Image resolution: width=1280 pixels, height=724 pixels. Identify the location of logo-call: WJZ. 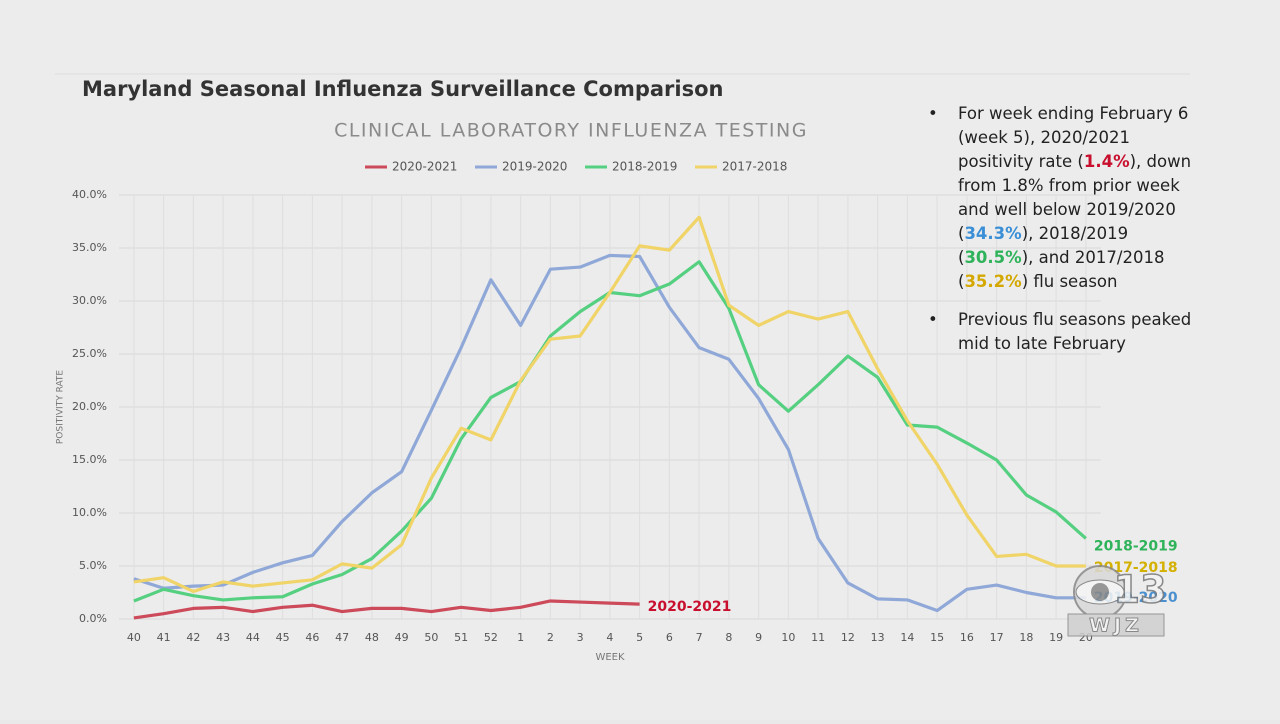
(1116, 626).